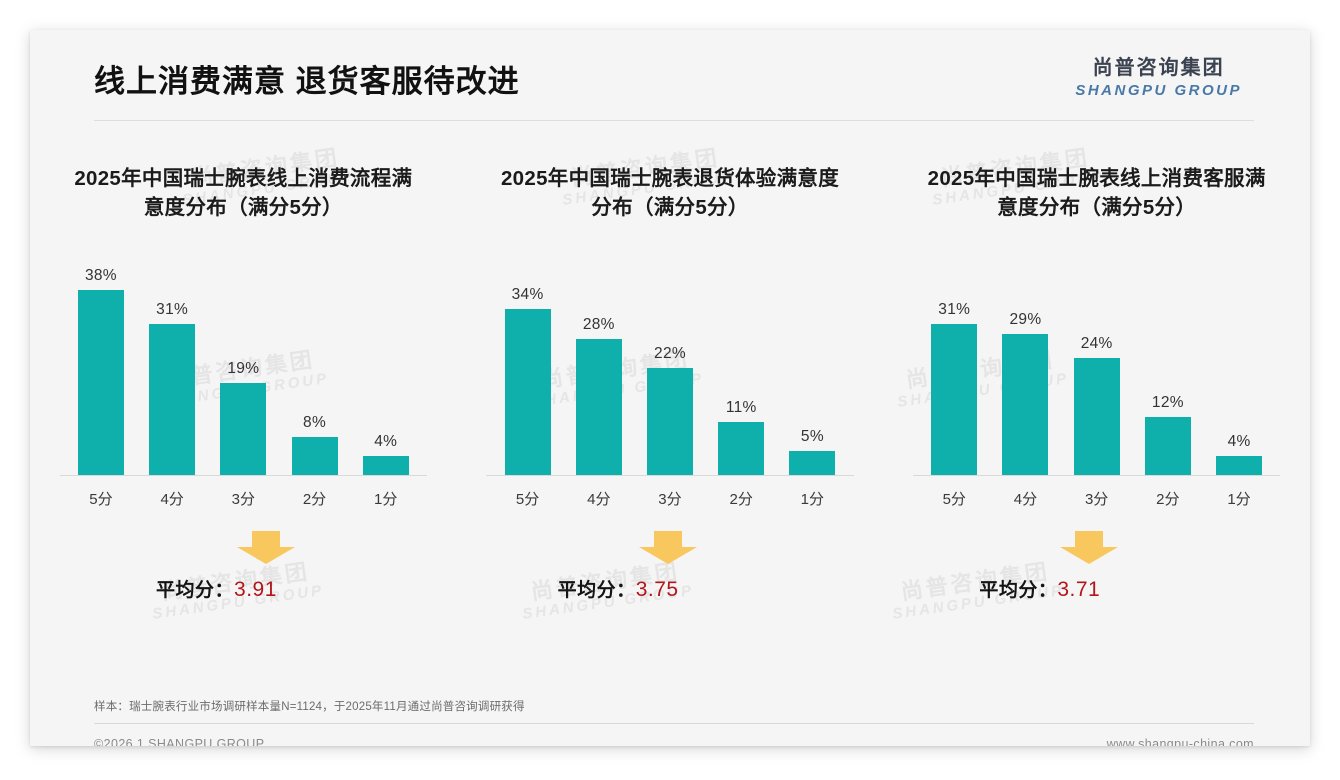  I want to click on x-axis-labels-3: 5分 4分 3分 2分 1分, so click(1096, 492).